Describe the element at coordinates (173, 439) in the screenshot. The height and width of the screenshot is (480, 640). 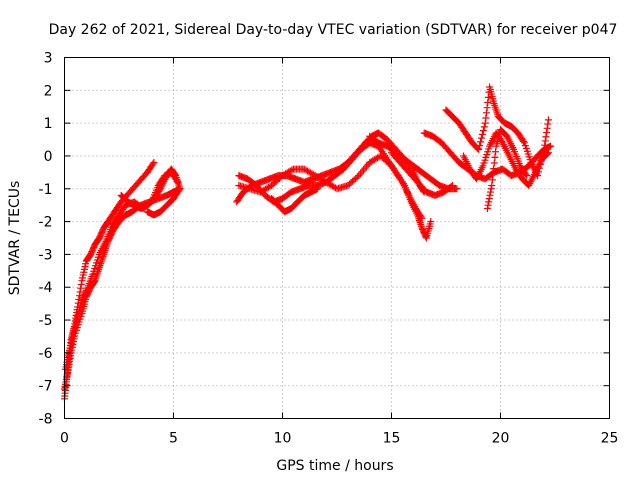
I see `x-tick-label: 5` at that location.